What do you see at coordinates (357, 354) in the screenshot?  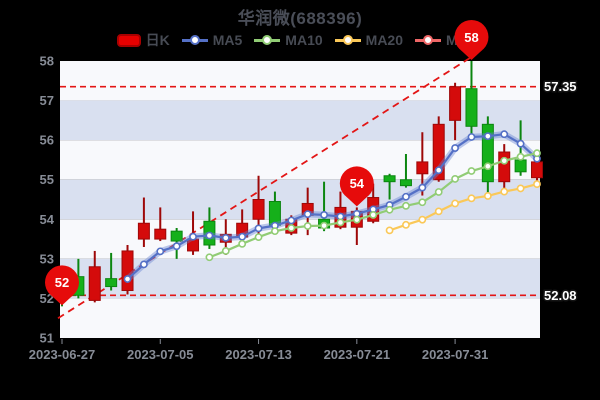 I see `x-axis-label: 2023-07-21` at bounding box center [357, 354].